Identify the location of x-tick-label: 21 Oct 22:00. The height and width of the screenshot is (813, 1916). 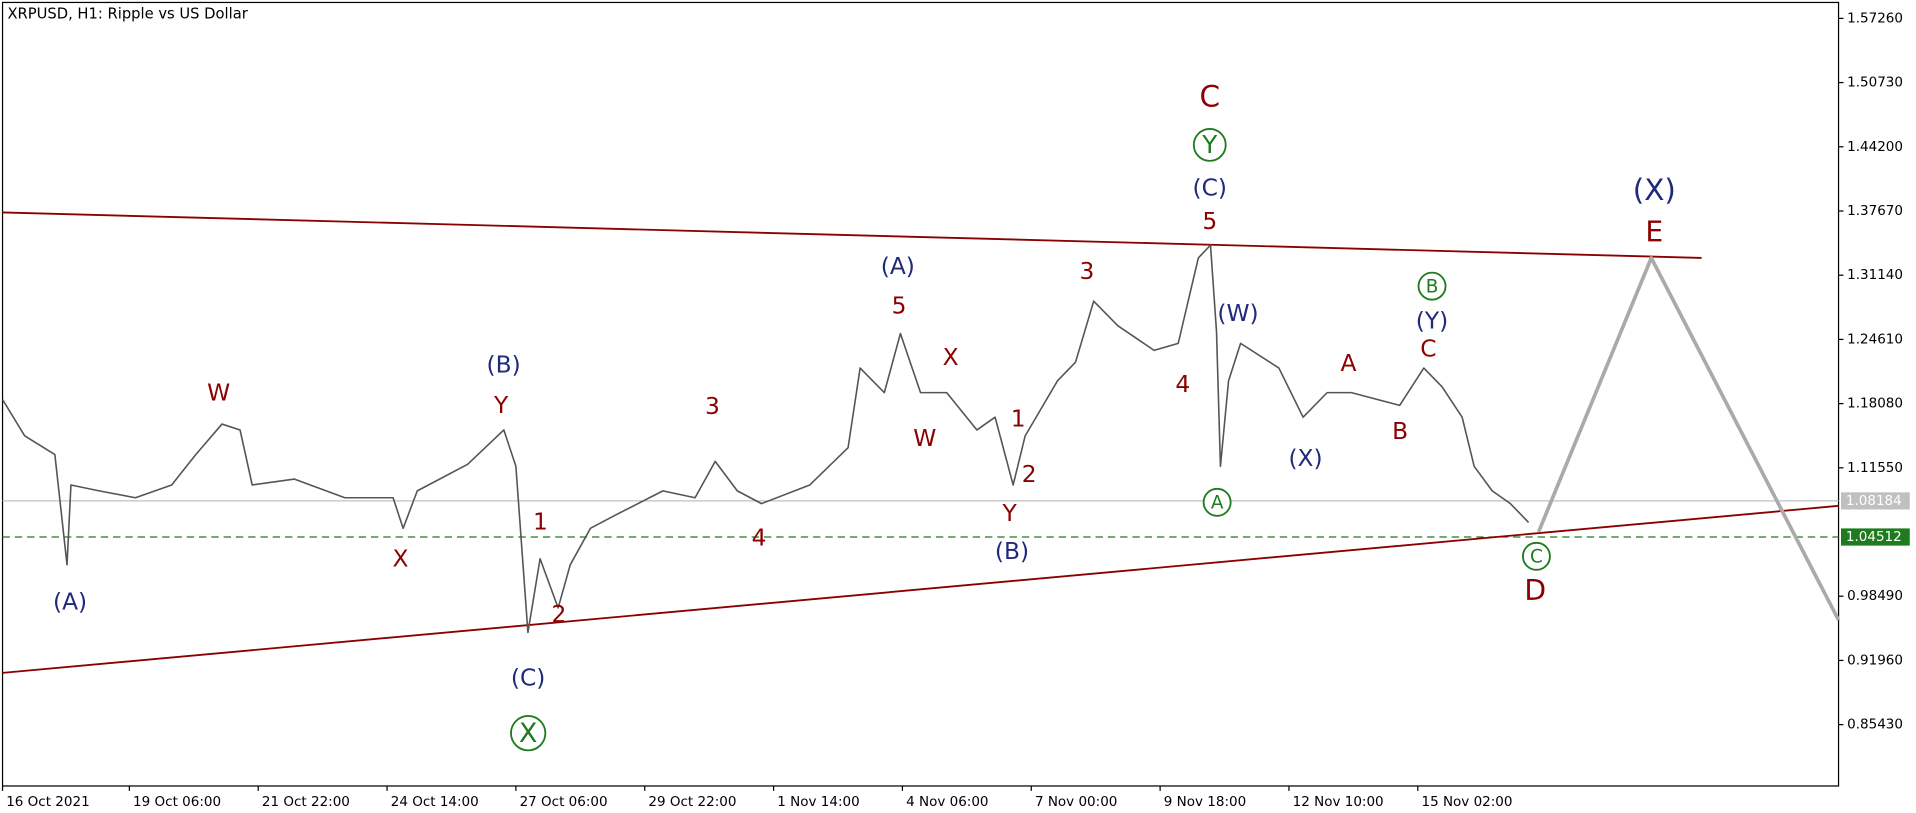
(306, 802).